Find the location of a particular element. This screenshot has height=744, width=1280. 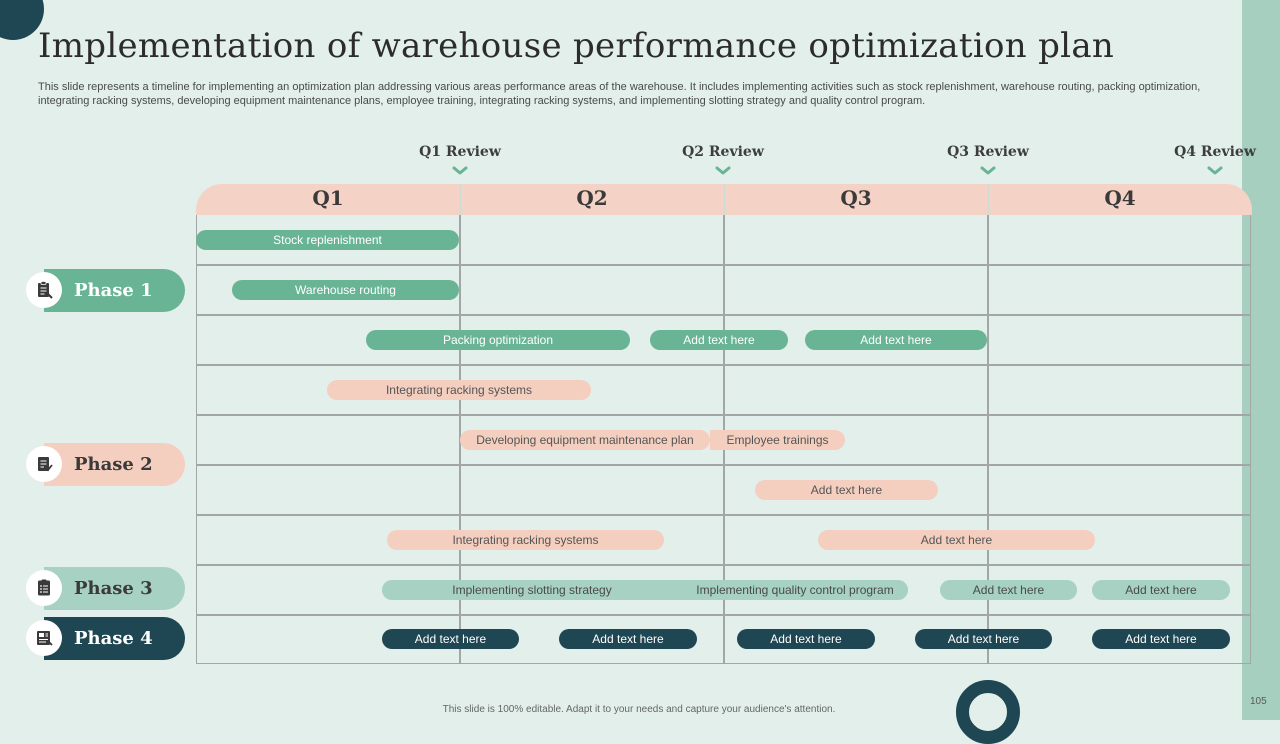

task-bar-slotting-strategy: Implementing slotting strategy is located at coordinates (532, 590).